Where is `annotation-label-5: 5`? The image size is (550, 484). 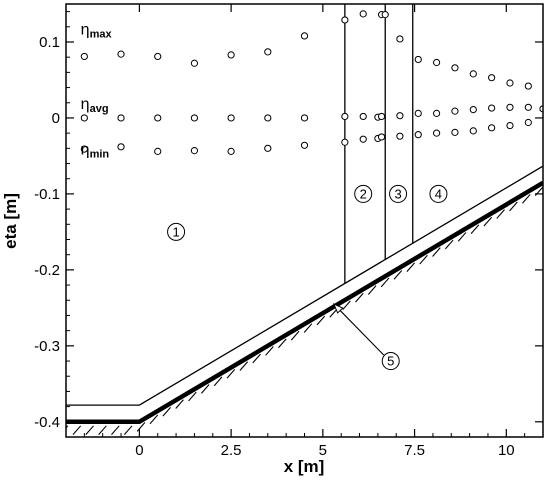
annotation-label-5: 5 is located at coordinates (390, 361).